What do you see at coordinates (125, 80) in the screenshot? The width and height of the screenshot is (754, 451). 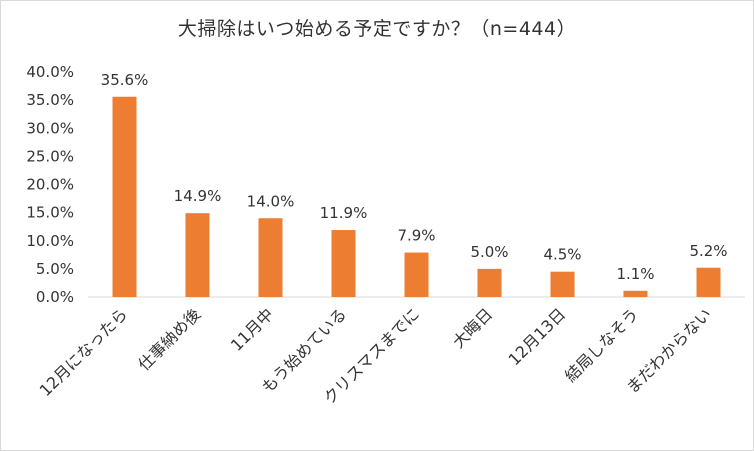 I see `data-label: 35.6%` at bounding box center [125, 80].